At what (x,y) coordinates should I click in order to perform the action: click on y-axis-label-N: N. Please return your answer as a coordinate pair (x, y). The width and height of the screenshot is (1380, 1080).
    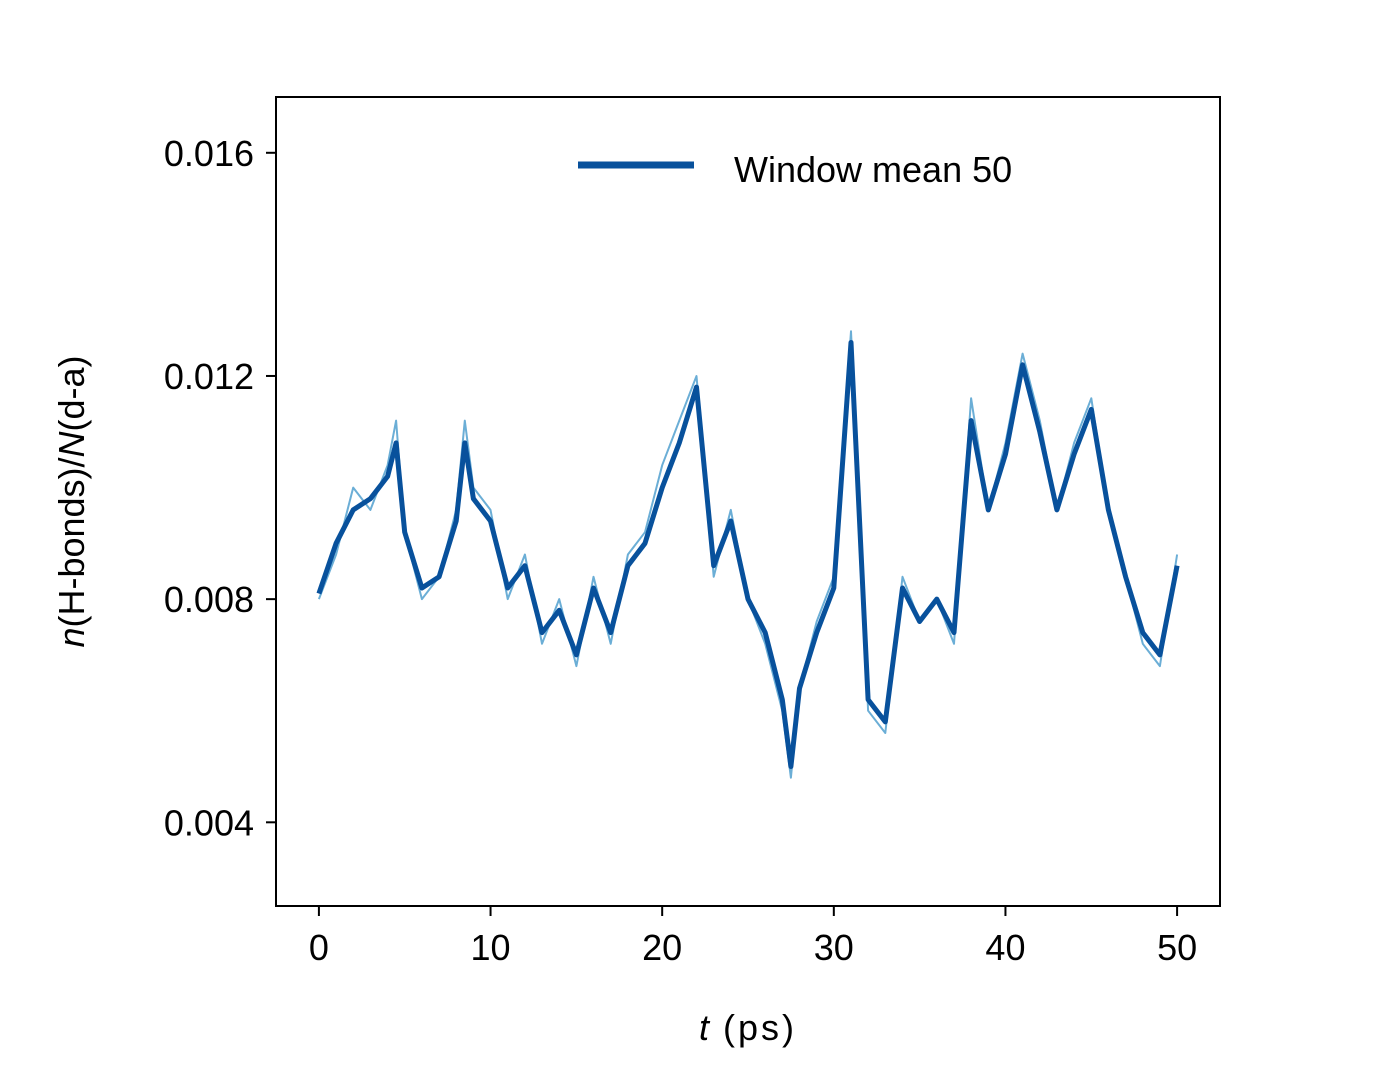
    Looking at the image, I should click on (71, 443).